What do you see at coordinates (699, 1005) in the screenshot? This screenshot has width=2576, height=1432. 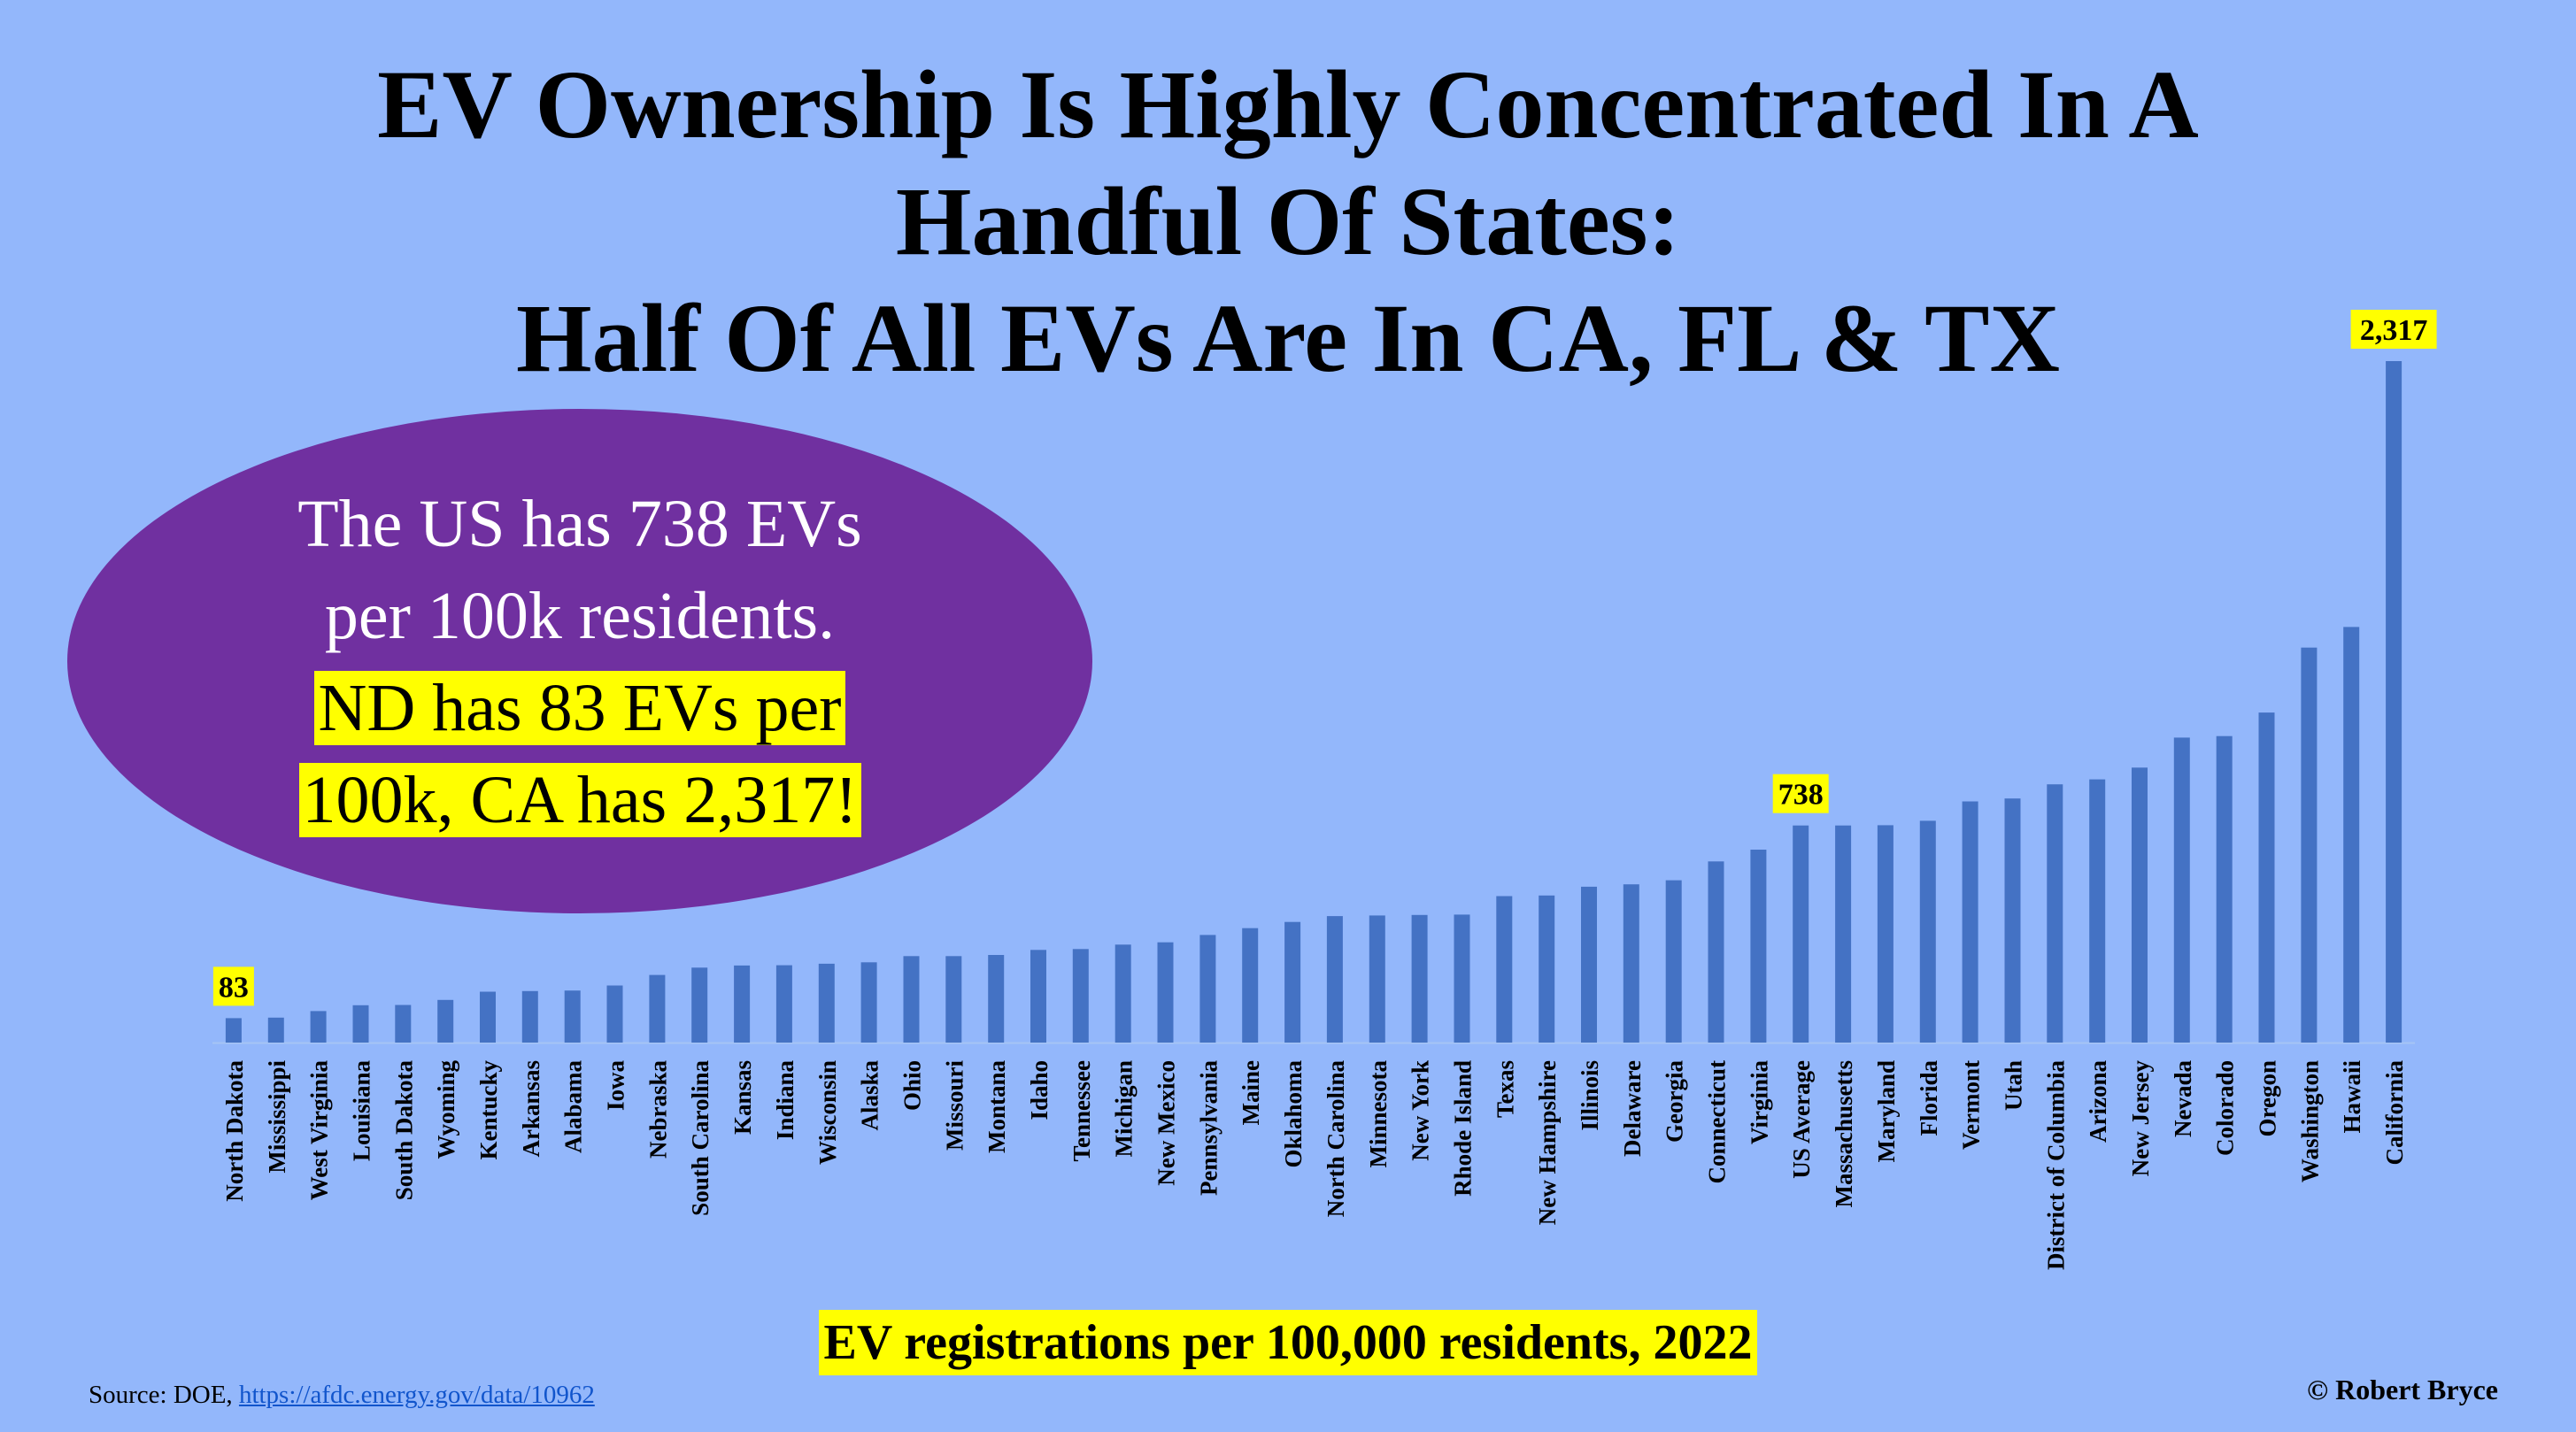 I see `bar-south-carolina` at bounding box center [699, 1005].